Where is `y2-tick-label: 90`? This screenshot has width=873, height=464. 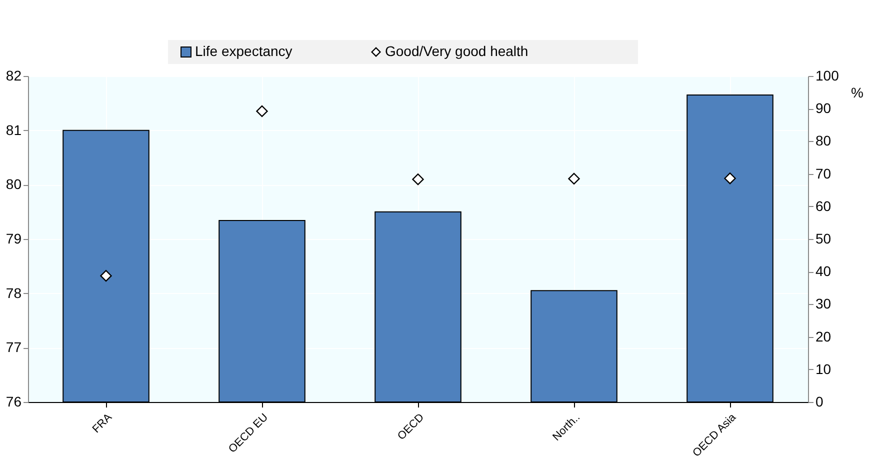
y2-tick-label: 90 is located at coordinates (824, 108).